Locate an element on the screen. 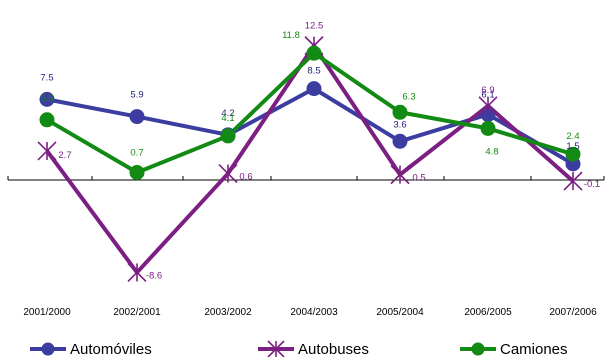  x-tick-label: 2002/2001 is located at coordinates (137, 312).